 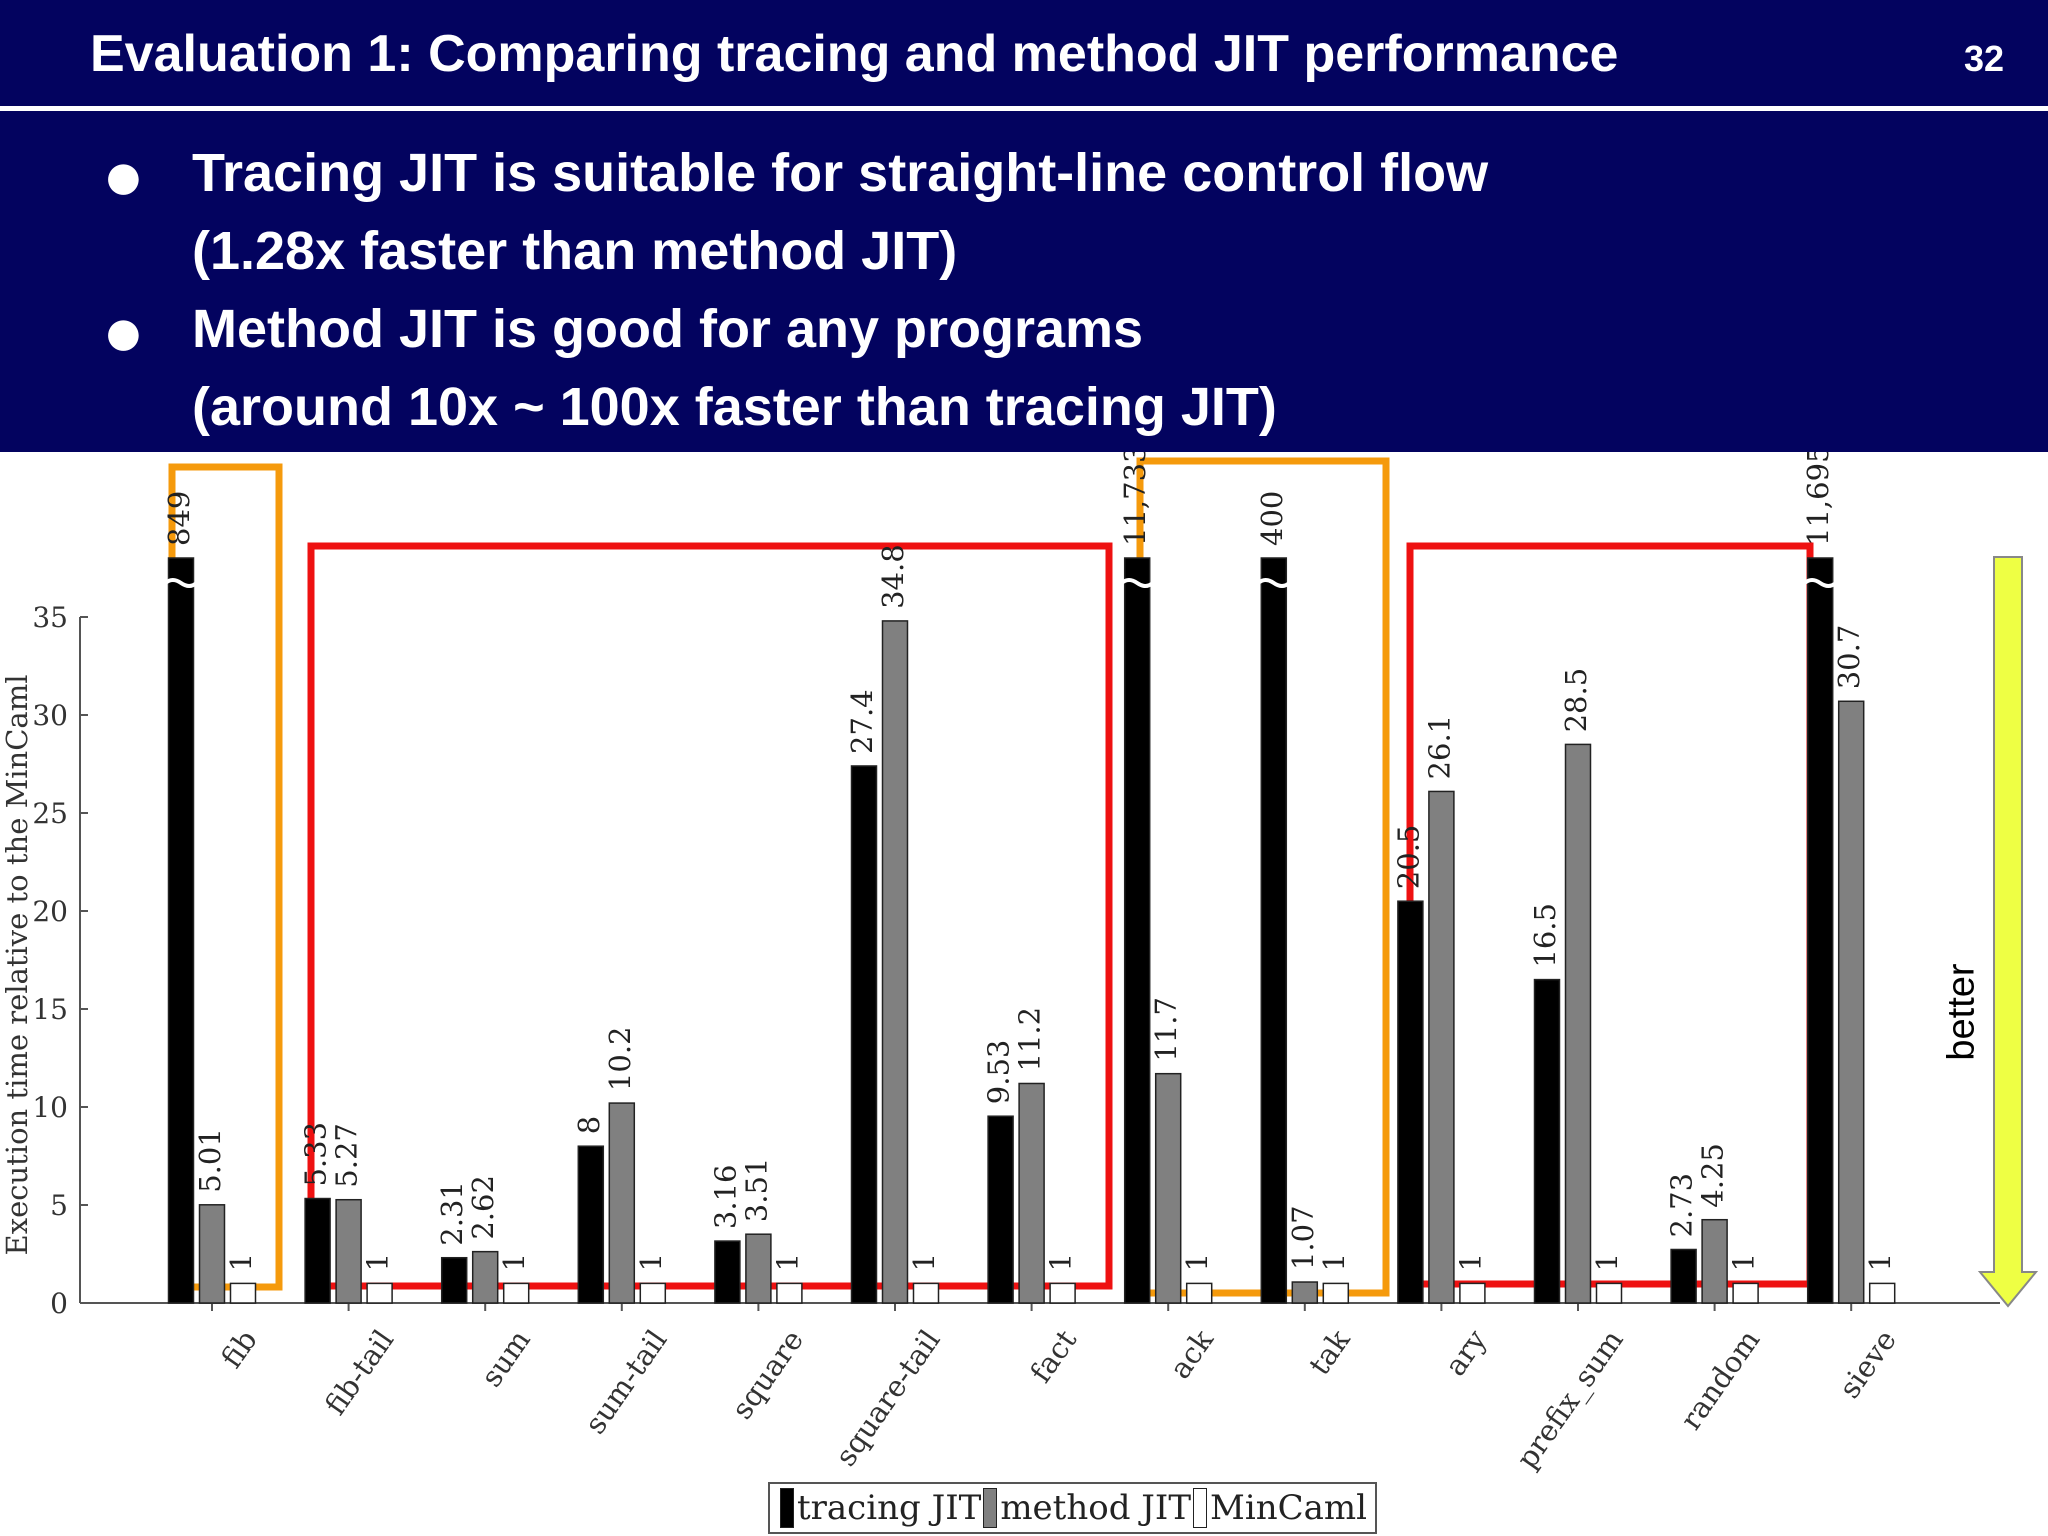 What do you see at coordinates (483, 1207) in the screenshot?
I see `data-label-sum-1: 2.62` at bounding box center [483, 1207].